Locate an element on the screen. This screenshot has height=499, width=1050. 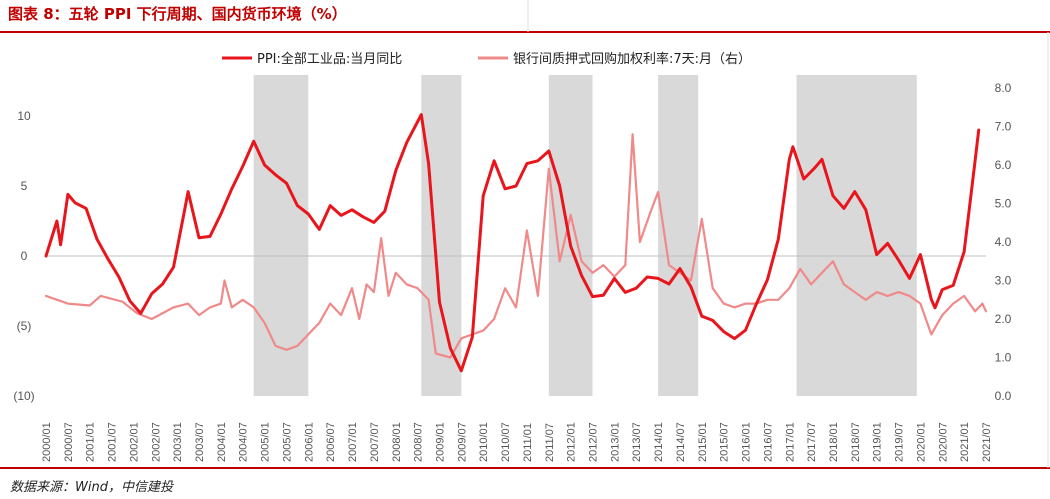
left-tick-label-2: 0 is located at coordinates (24, 256).